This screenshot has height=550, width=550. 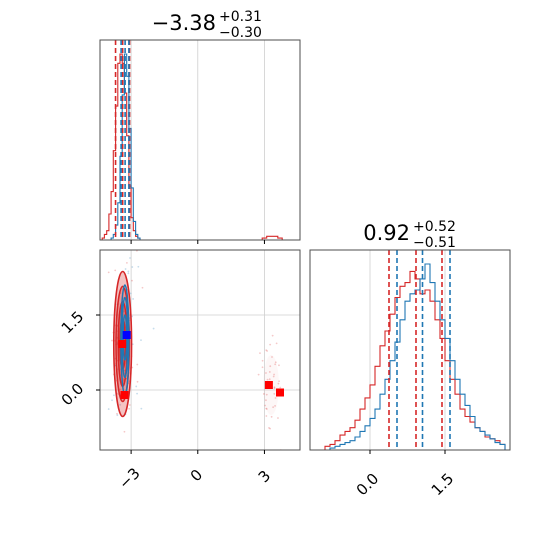 I want to click on param1-lower-error: −0.30, so click(x=240, y=33).